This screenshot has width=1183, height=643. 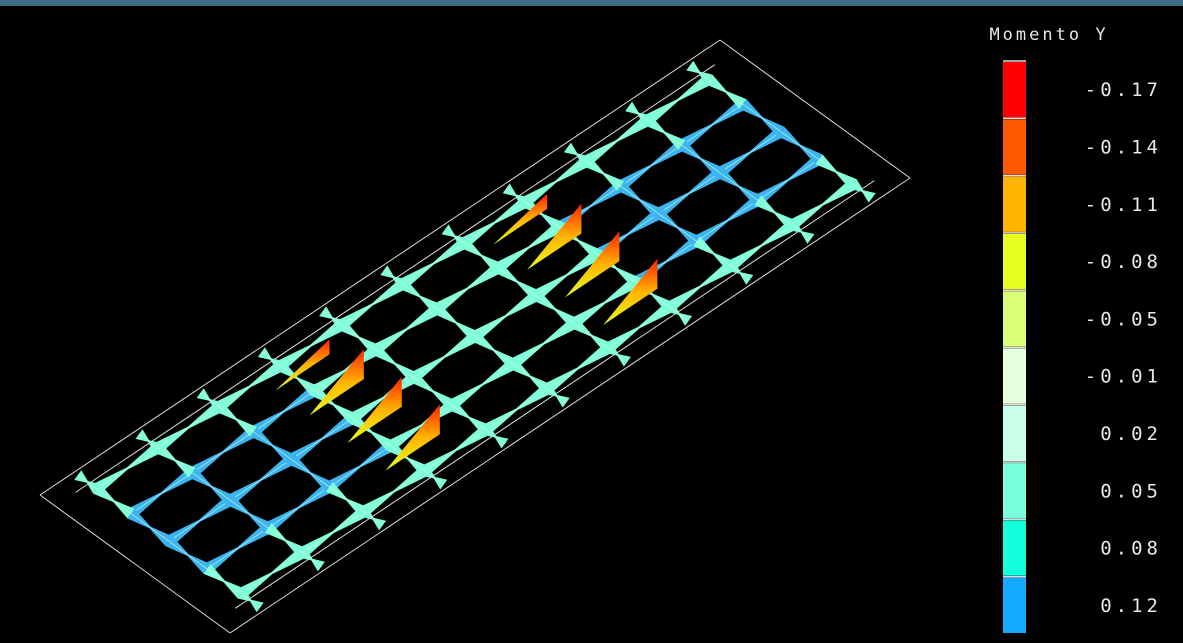 I want to click on legend-label: -0.11, so click(x=1123, y=205).